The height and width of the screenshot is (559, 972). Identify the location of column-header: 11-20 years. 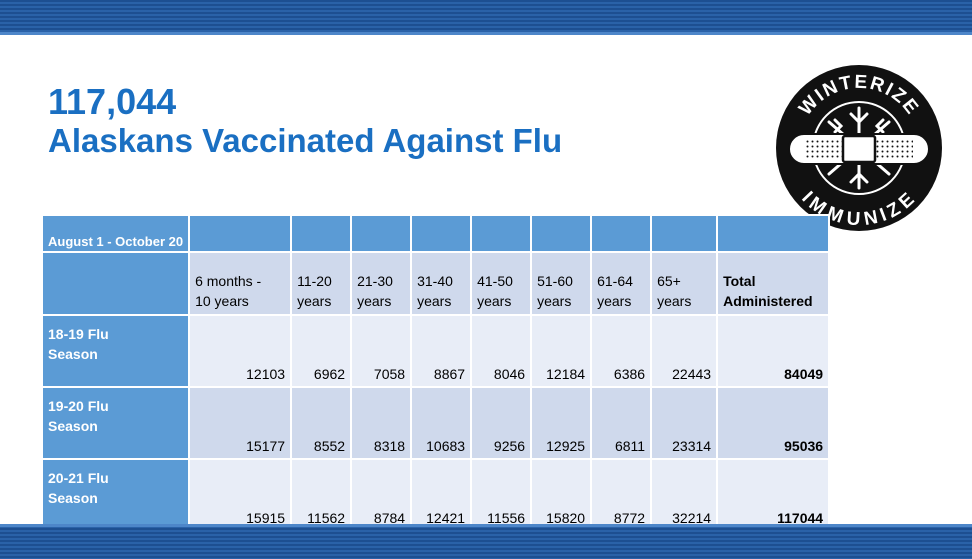
(321, 283).